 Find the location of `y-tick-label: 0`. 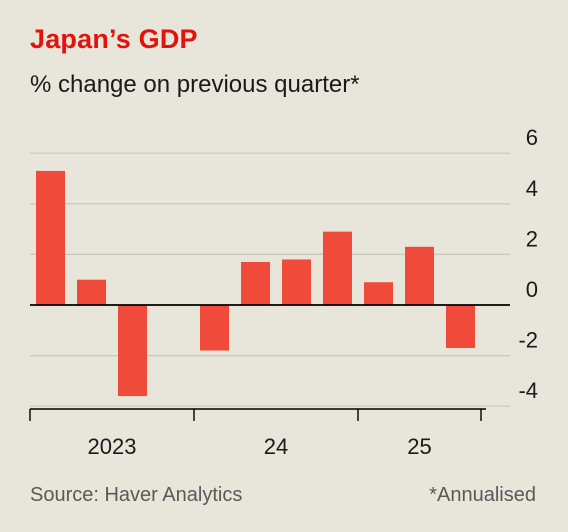

y-tick-label: 0 is located at coordinates (532, 289).